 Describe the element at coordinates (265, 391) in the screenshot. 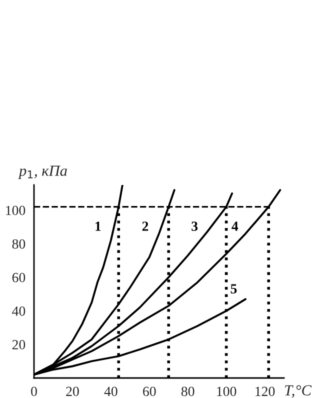

I see `x-tick-label: 120` at that location.